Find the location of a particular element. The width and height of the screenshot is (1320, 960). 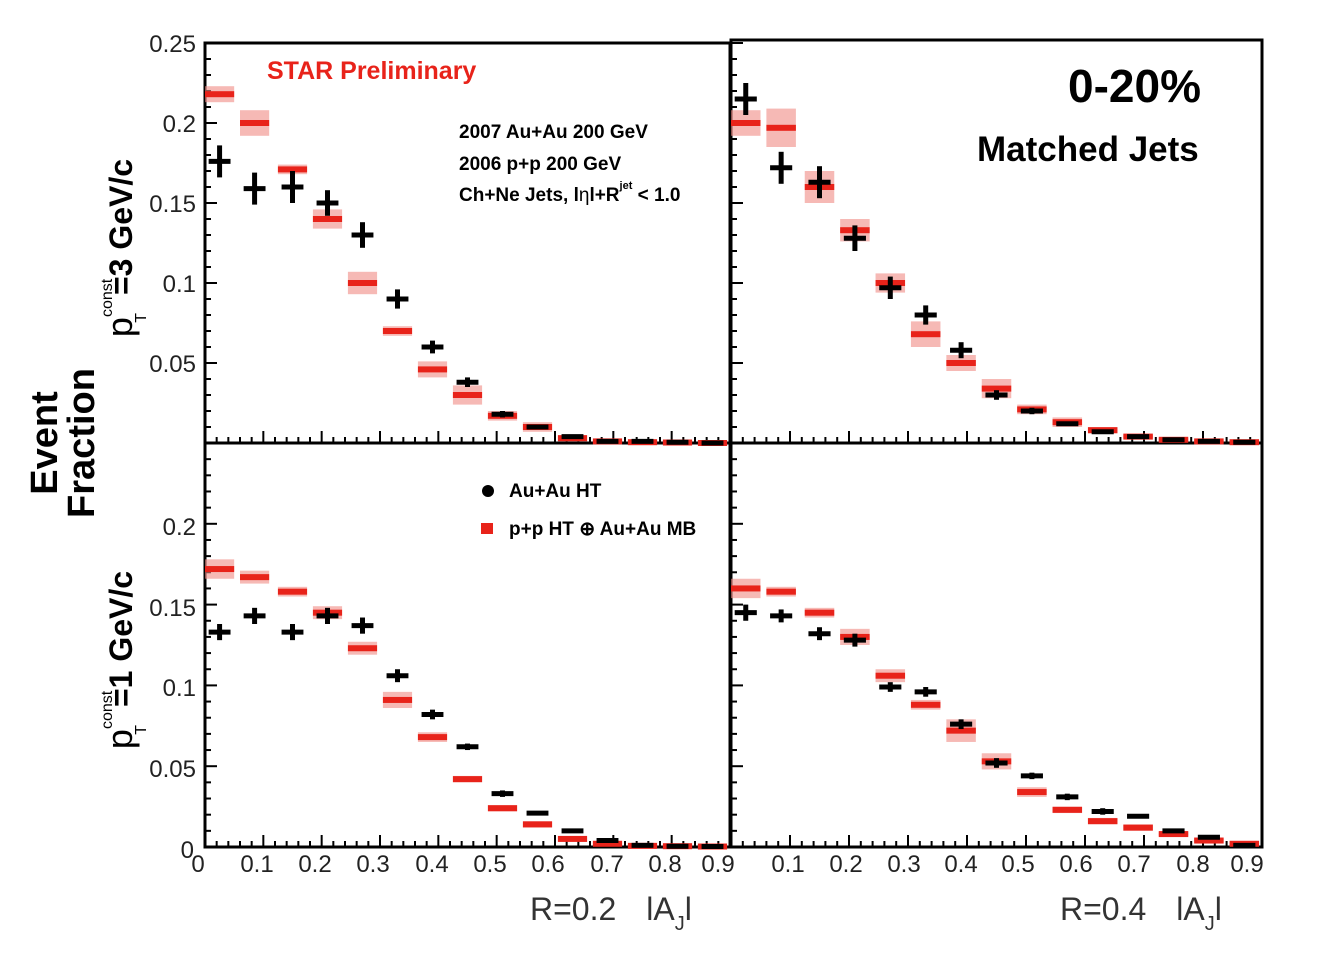

x-axis-title-left: R=0.2 lAJl is located at coordinates (611, 913).